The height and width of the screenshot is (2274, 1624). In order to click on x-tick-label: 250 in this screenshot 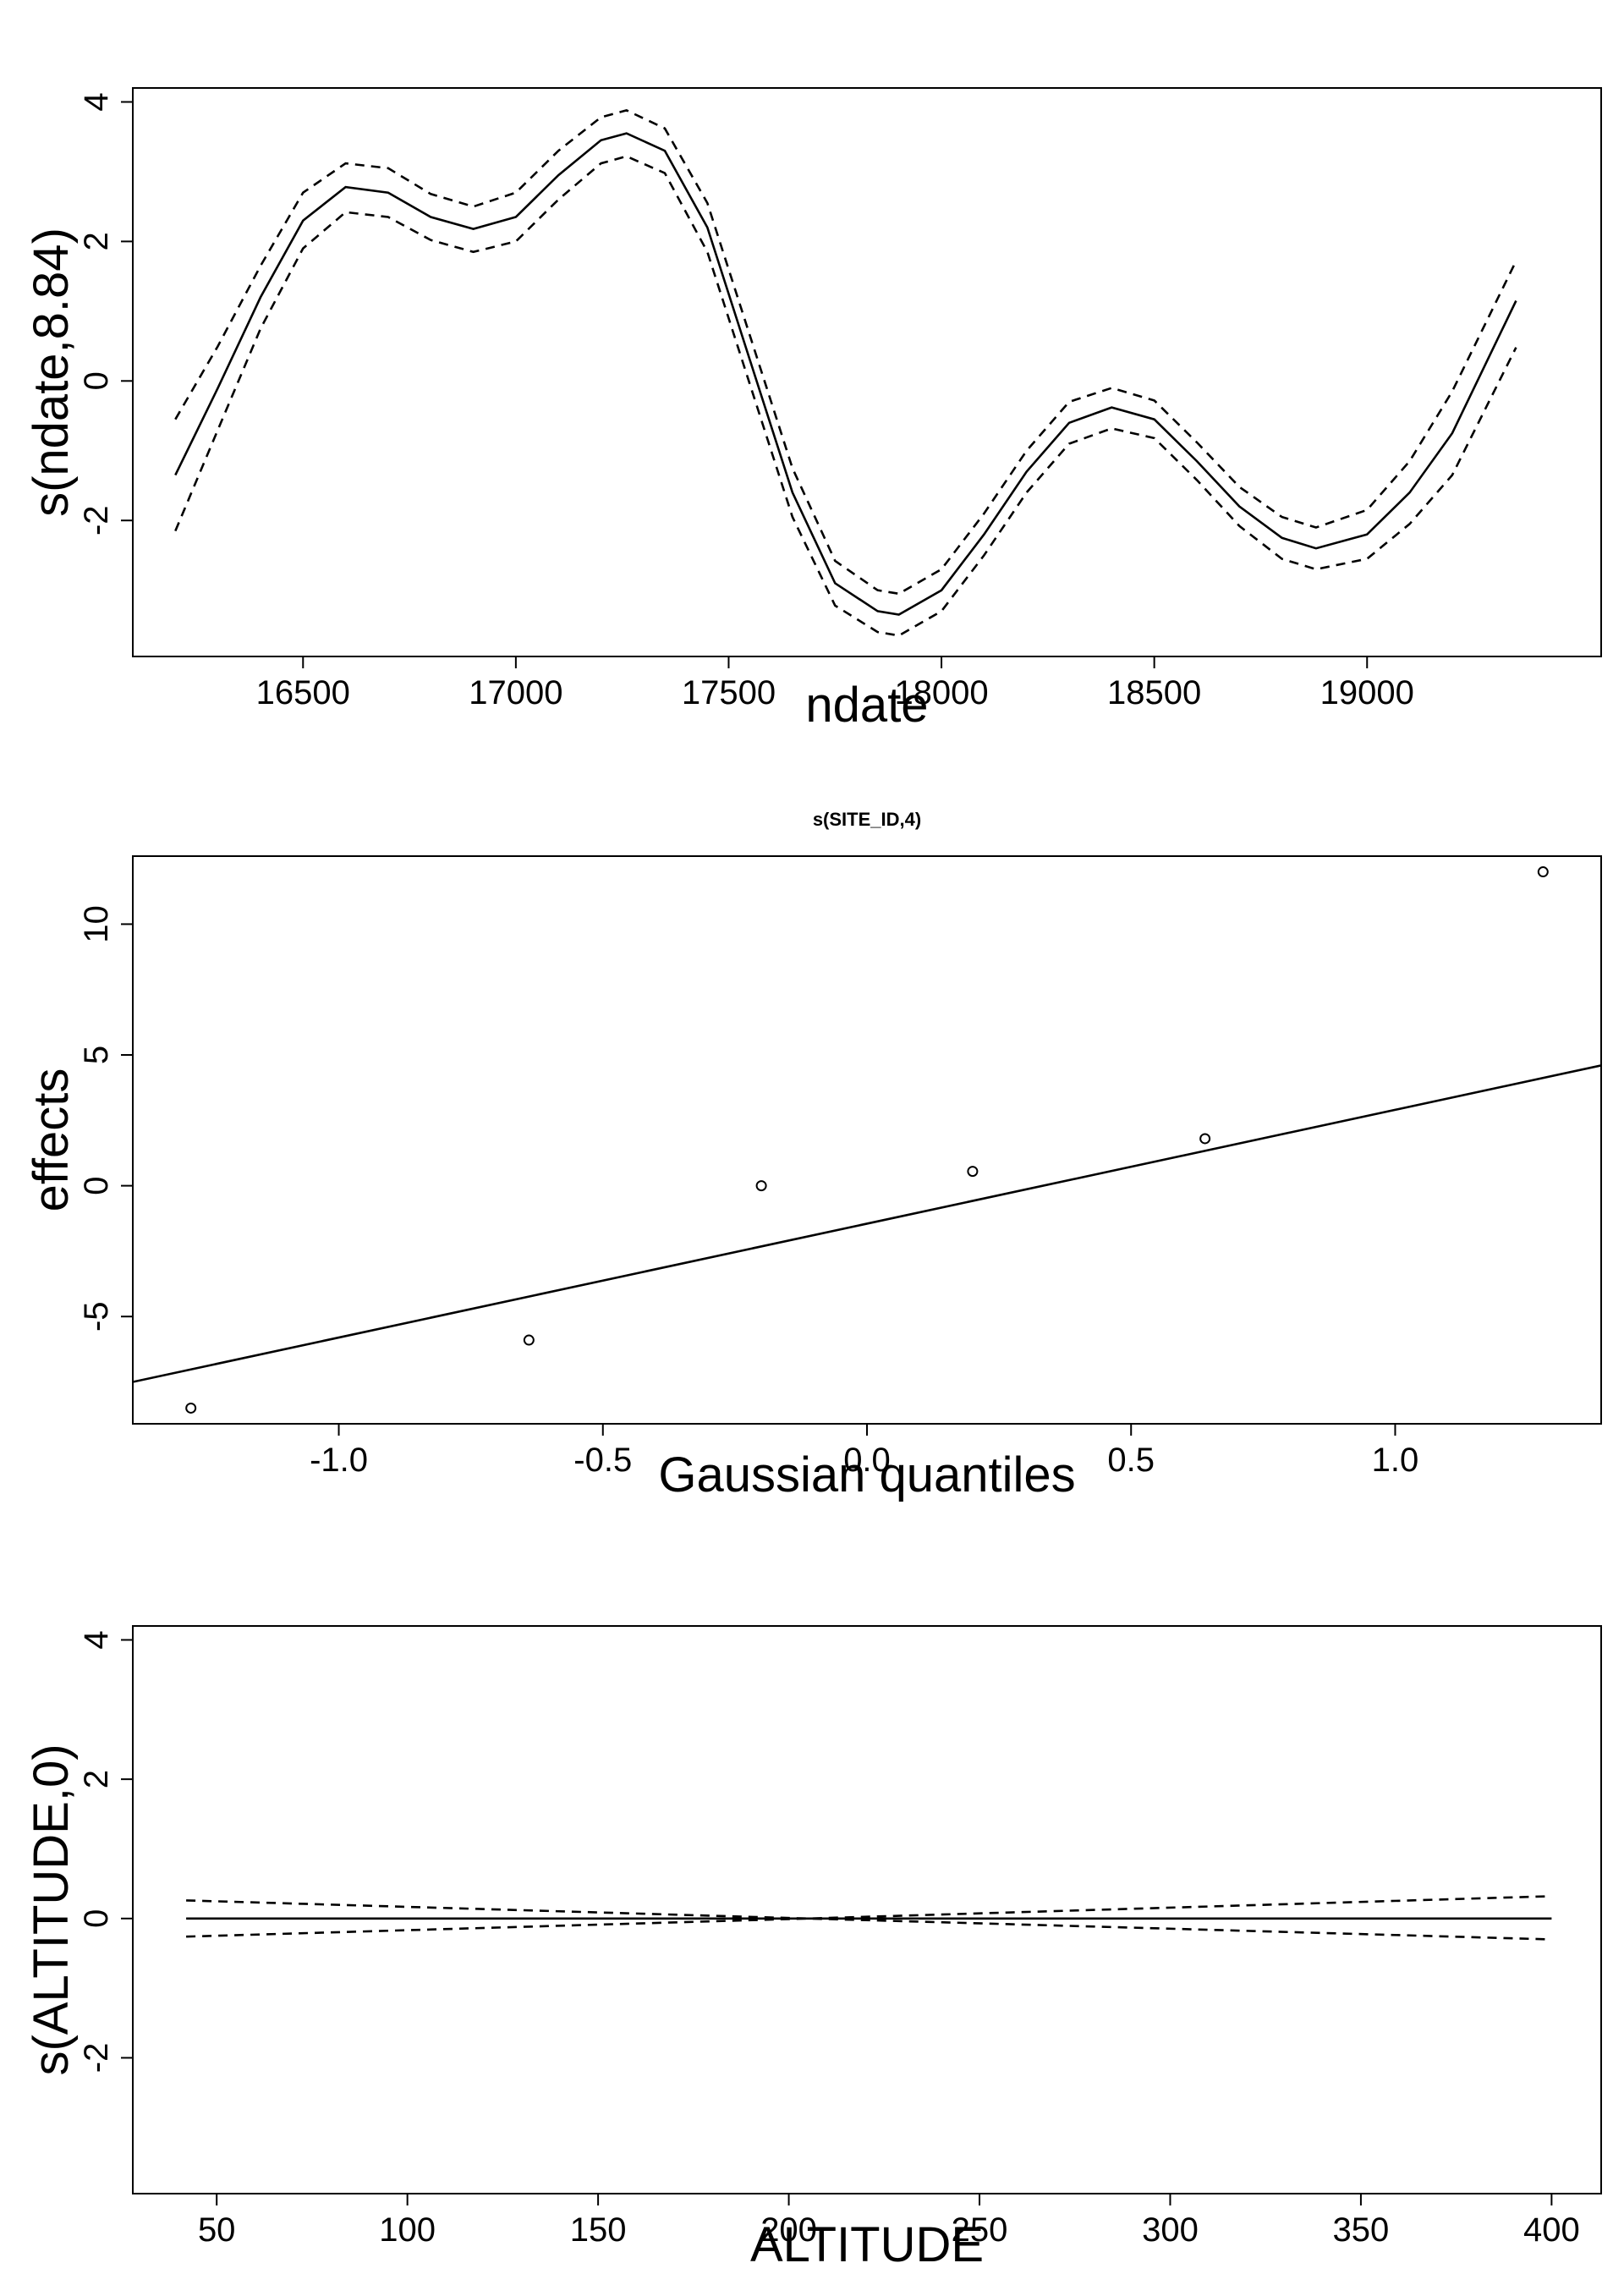, I will do `click(980, 2230)`.